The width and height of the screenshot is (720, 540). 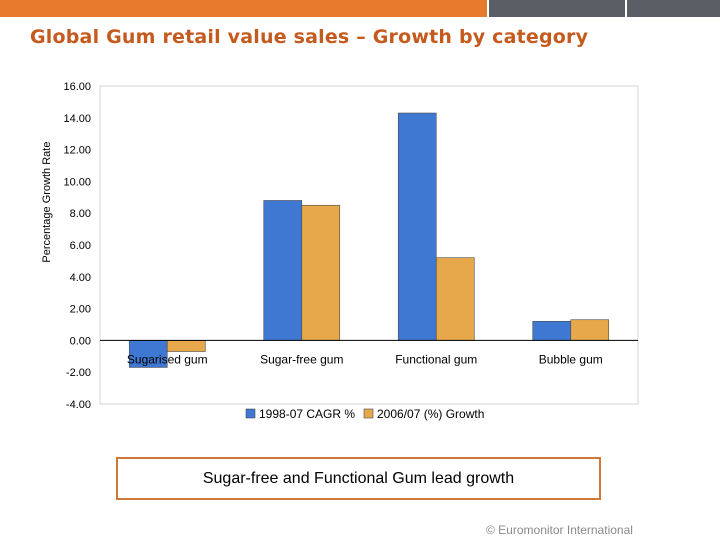 What do you see at coordinates (77, 87) in the screenshot?
I see `y-tick-label: 16.00` at bounding box center [77, 87].